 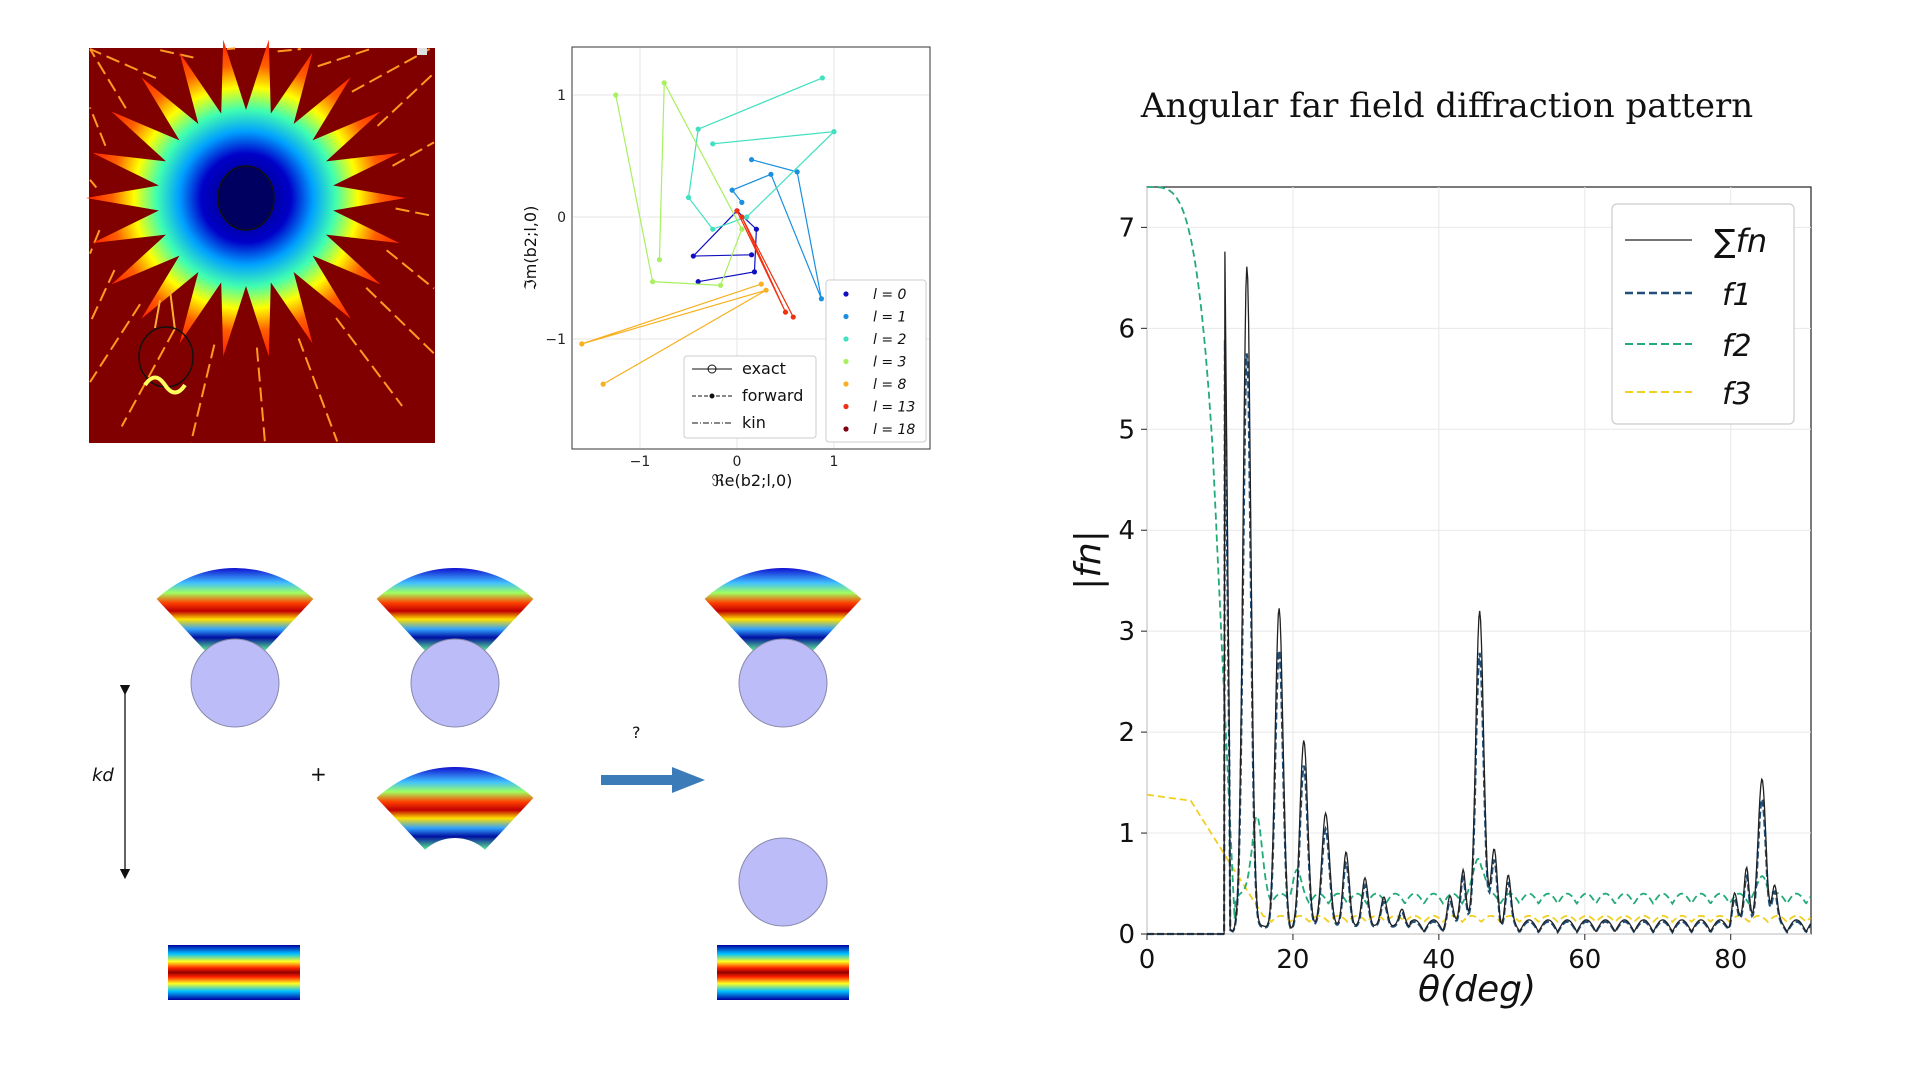 What do you see at coordinates (889, 318) in the screenshot?
I see `coef-legend-label: l = 1` at bounding box center [889, 318].